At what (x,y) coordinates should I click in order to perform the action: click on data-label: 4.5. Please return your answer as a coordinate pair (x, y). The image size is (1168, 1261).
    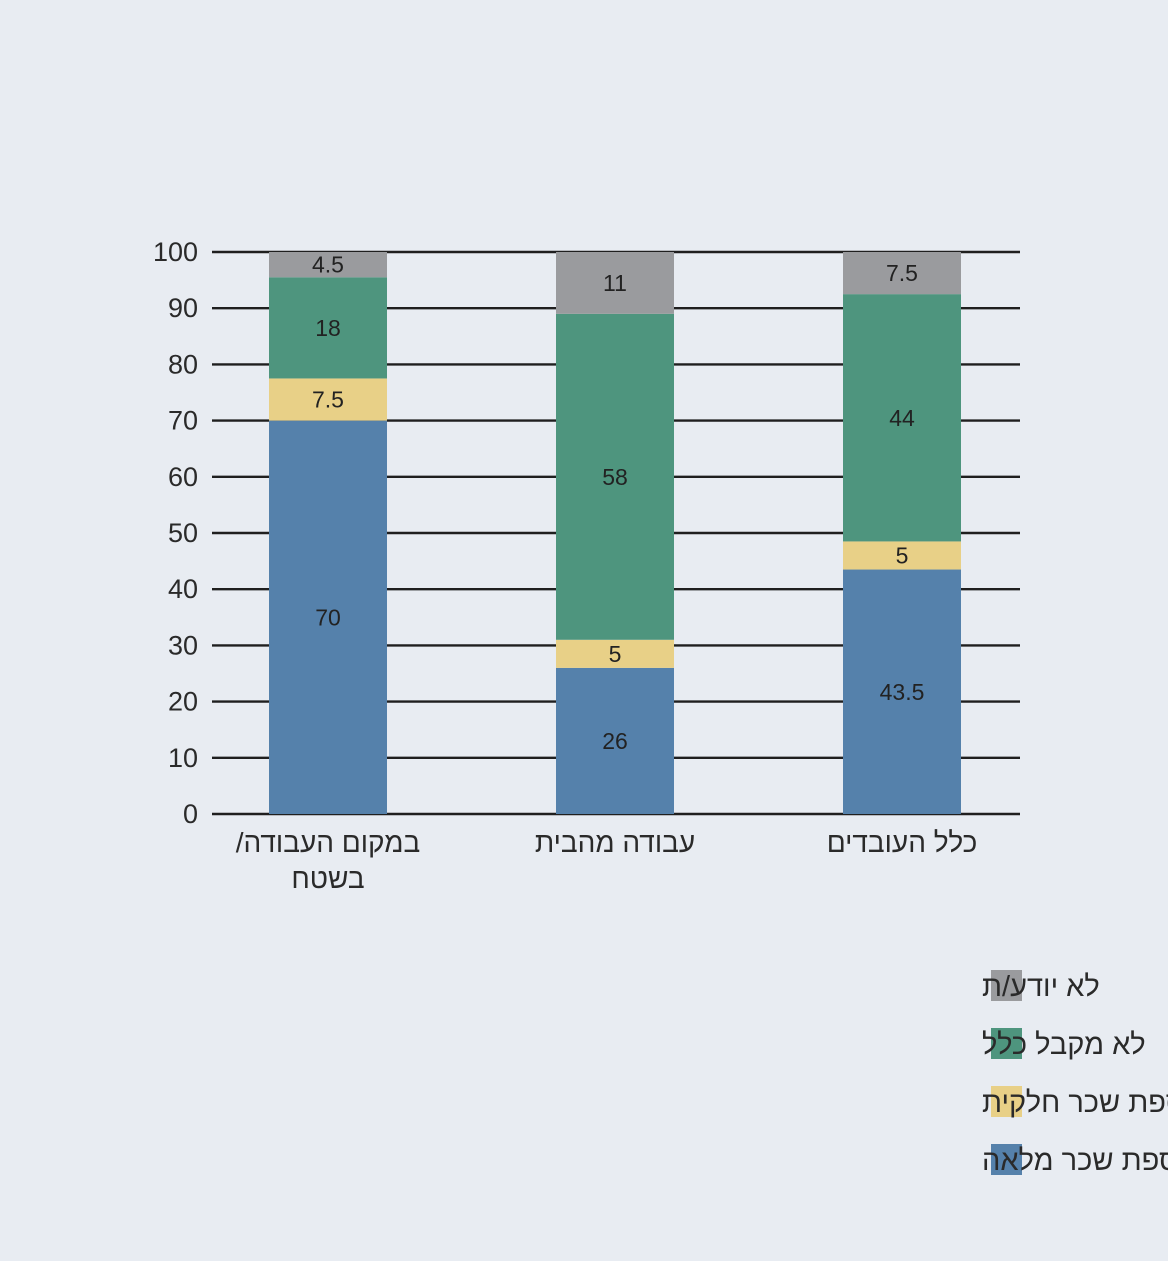
    Looking at the image, I should click on (328, 265).